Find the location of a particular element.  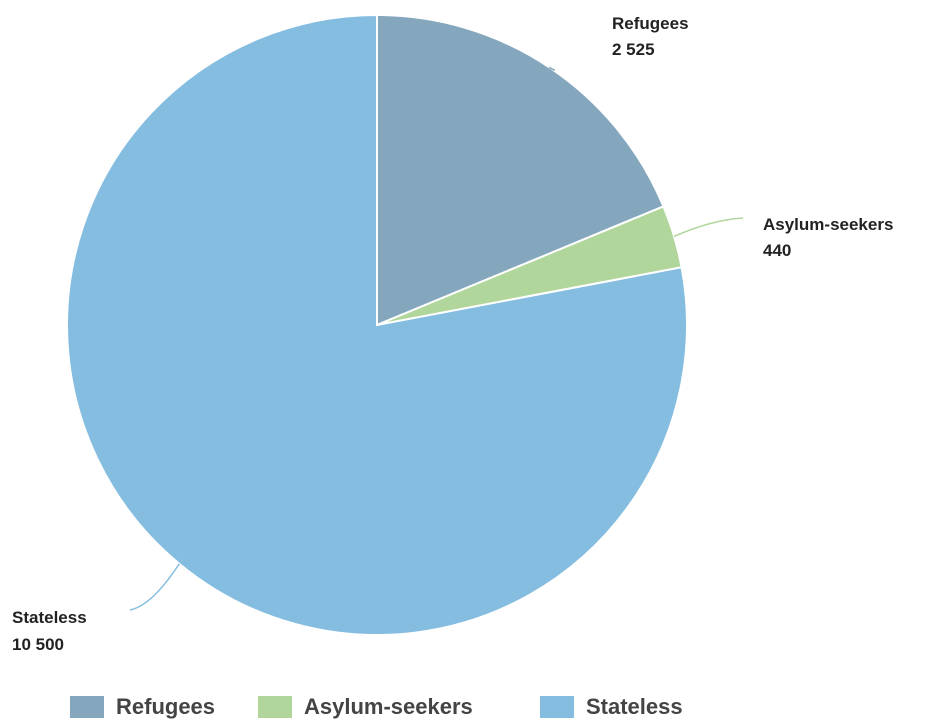

slice-label-refugees-name: Refugees is located at coordinates (650, 23).